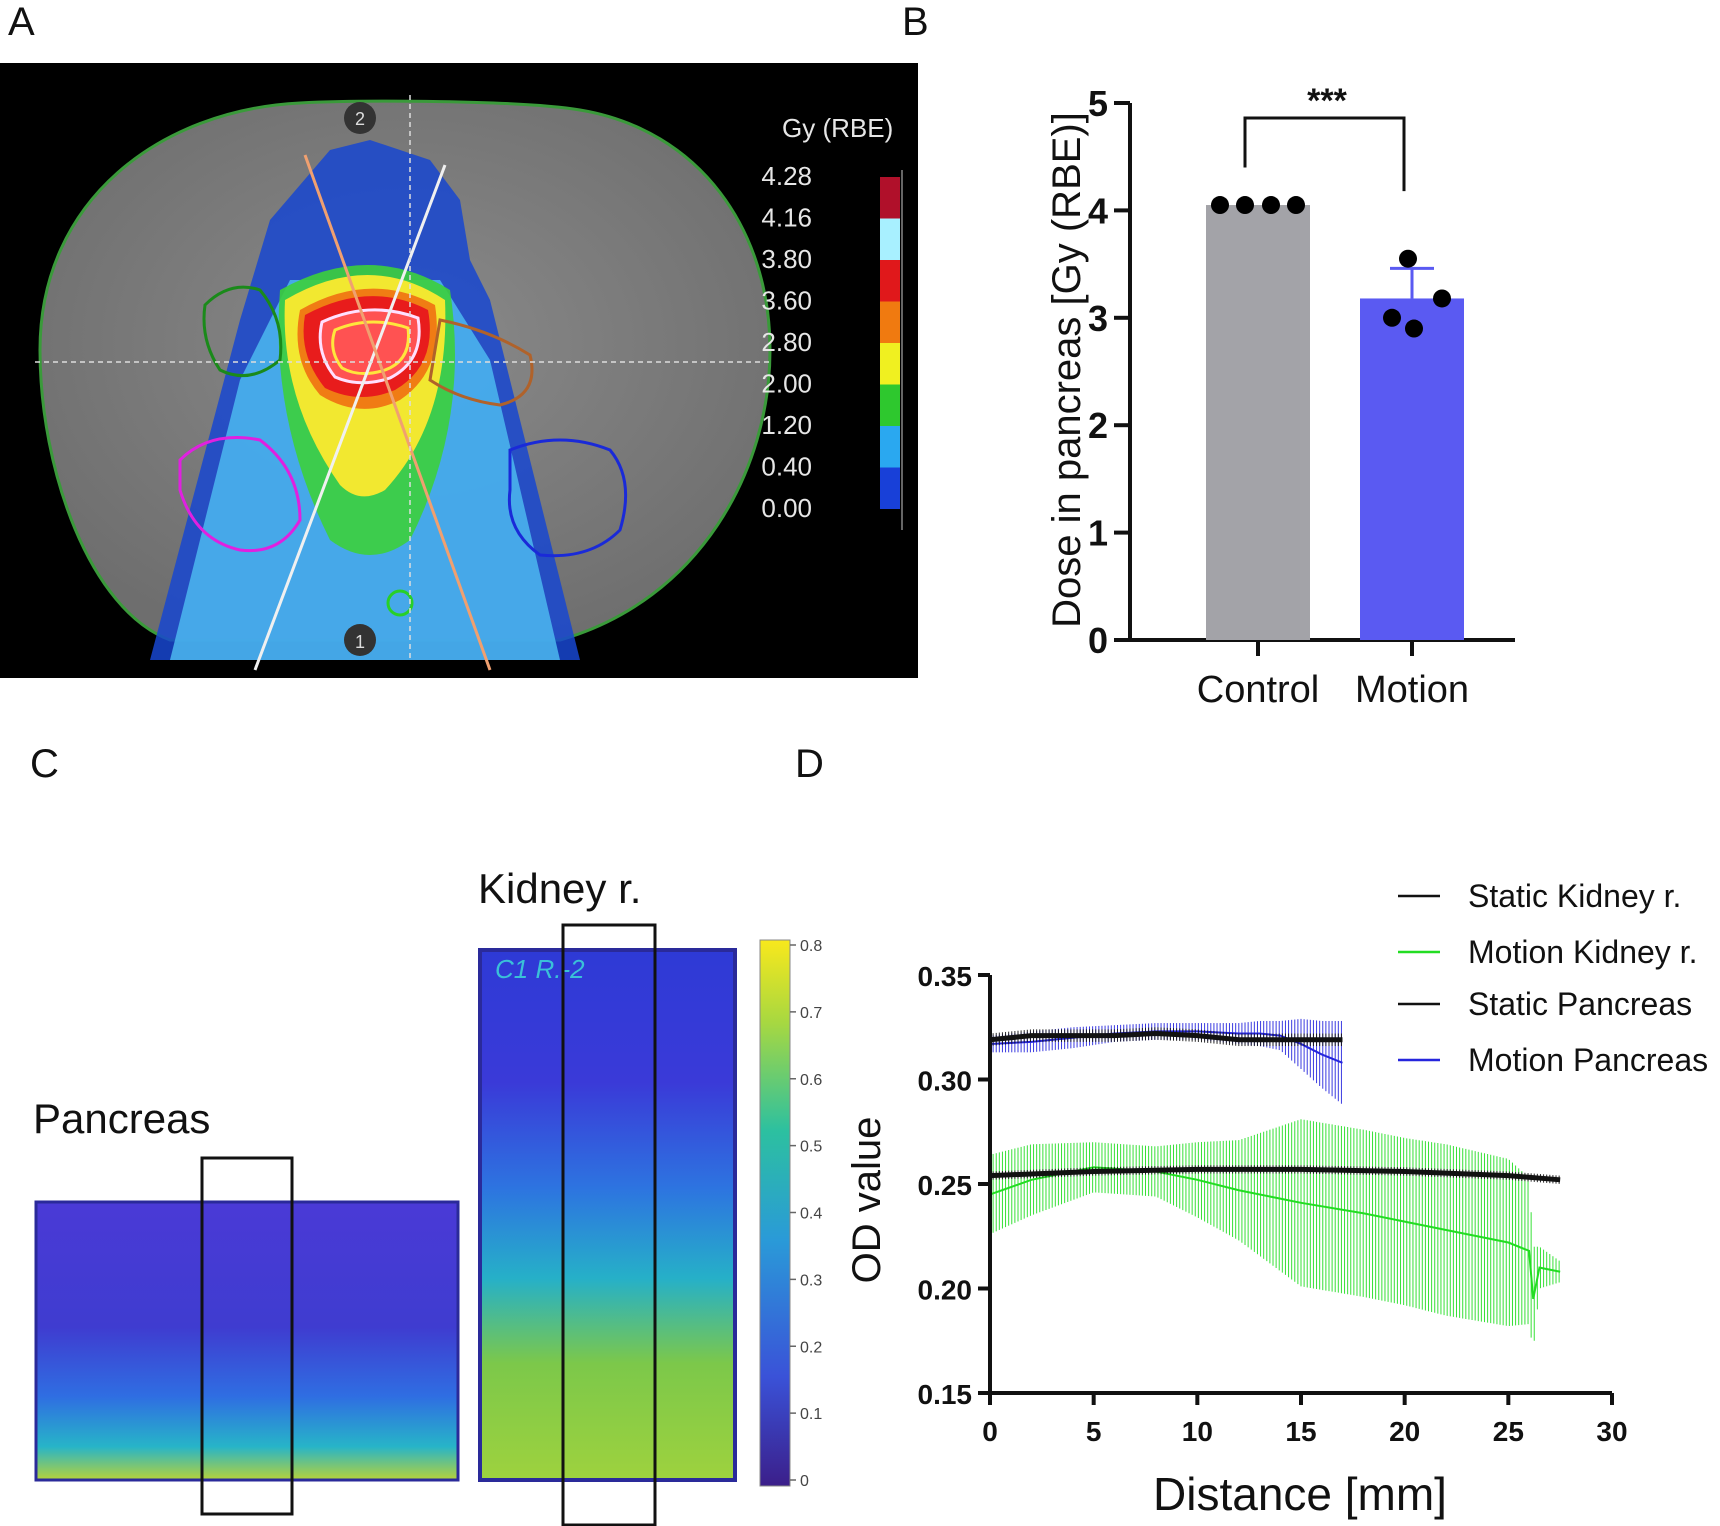 The height and width of the screenshot is (1526, 1720). I want to click on series-static-pancreas, so click(1166, 1037).